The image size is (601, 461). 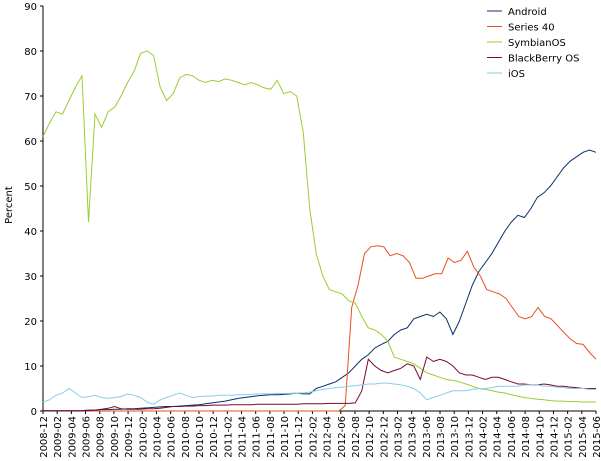 I want to click on x-tick-label: 2010-06, so click(x=172, y=437).